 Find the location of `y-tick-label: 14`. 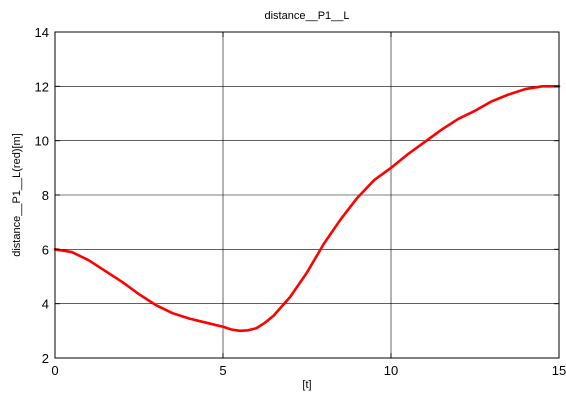

y-tick-label: 14 is located at coordinates (42, 32).